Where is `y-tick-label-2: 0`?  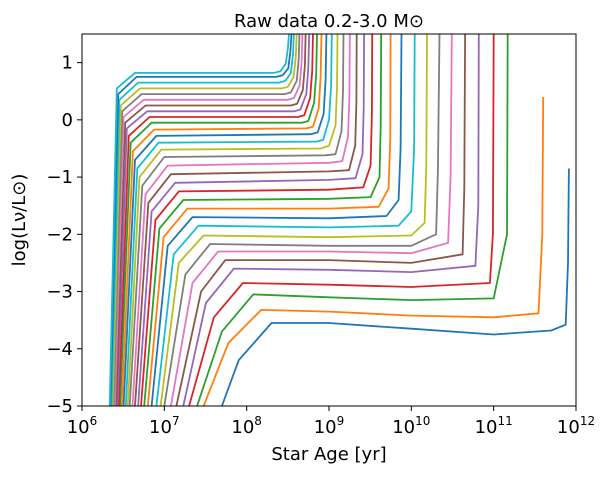
y-tick-label-2: 0 is located at coordinates (67, 120).